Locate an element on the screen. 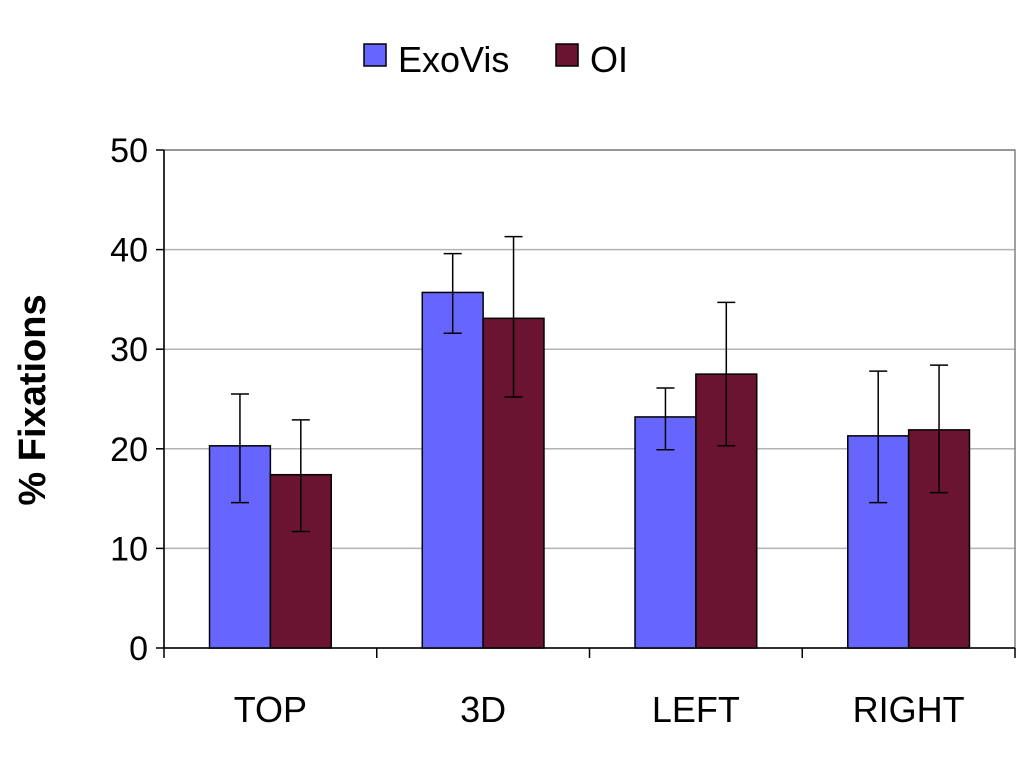  y-tick-label: 10 is located at coordinates (129, 549).